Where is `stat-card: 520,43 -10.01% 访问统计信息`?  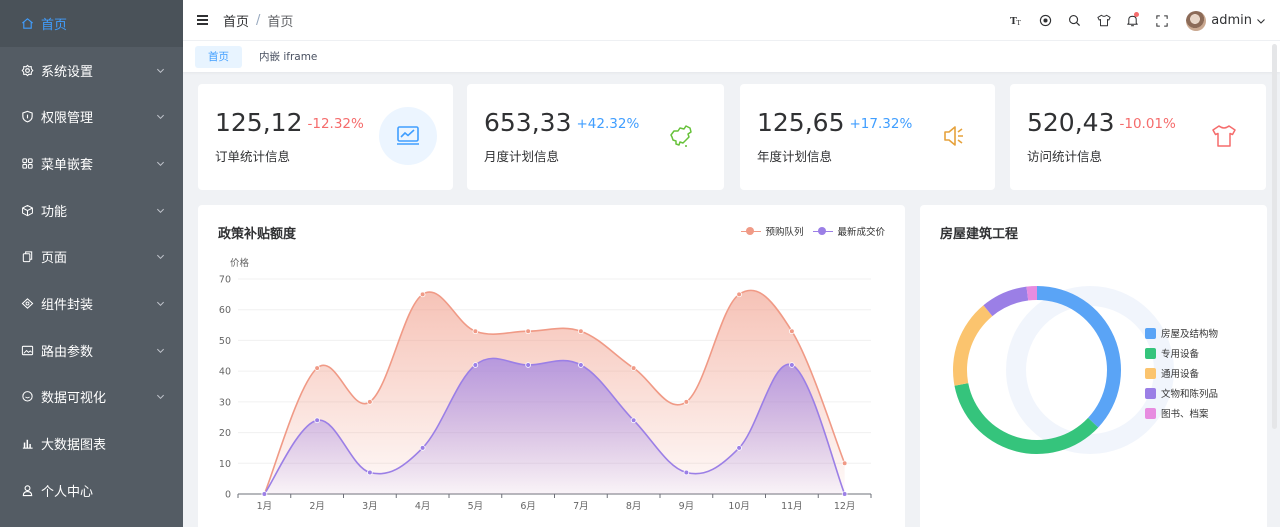 stat-card: 520,43 -10.01% 访问统计信息 is located at coordinates (1138, 137).